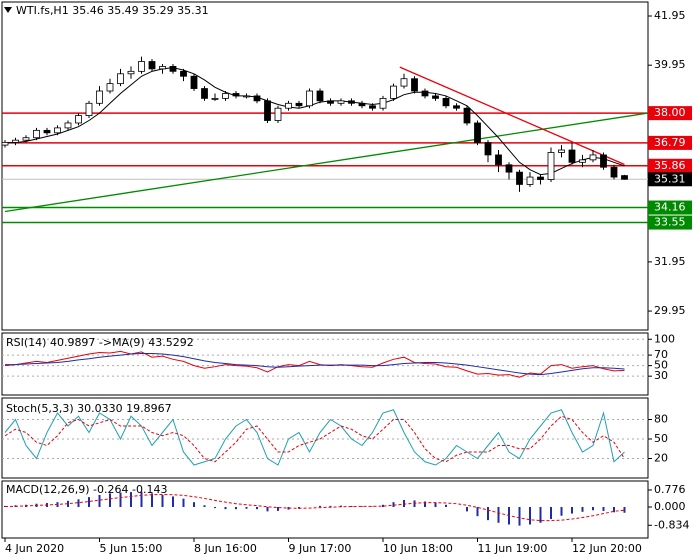 Image resolution: width=700 pixels, height=560 pixels. I want to click on stoch-panel, so click(325, 438).